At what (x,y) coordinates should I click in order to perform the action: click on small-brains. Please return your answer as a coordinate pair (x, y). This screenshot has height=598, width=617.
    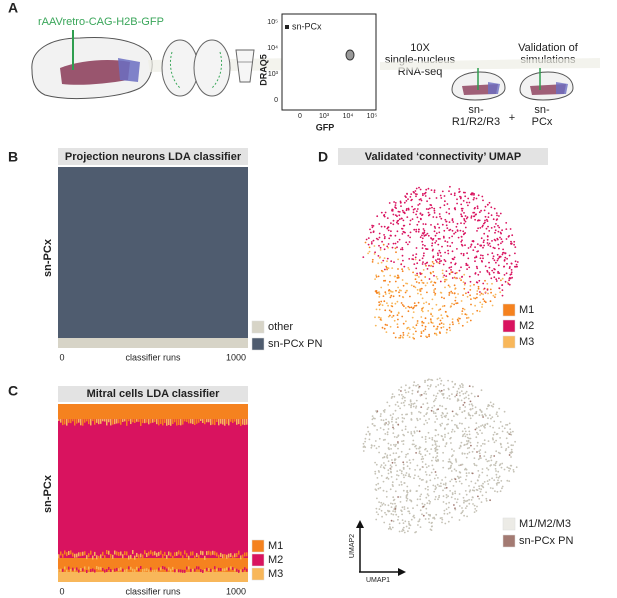
    Looking at the image, I should click on (512, 84).